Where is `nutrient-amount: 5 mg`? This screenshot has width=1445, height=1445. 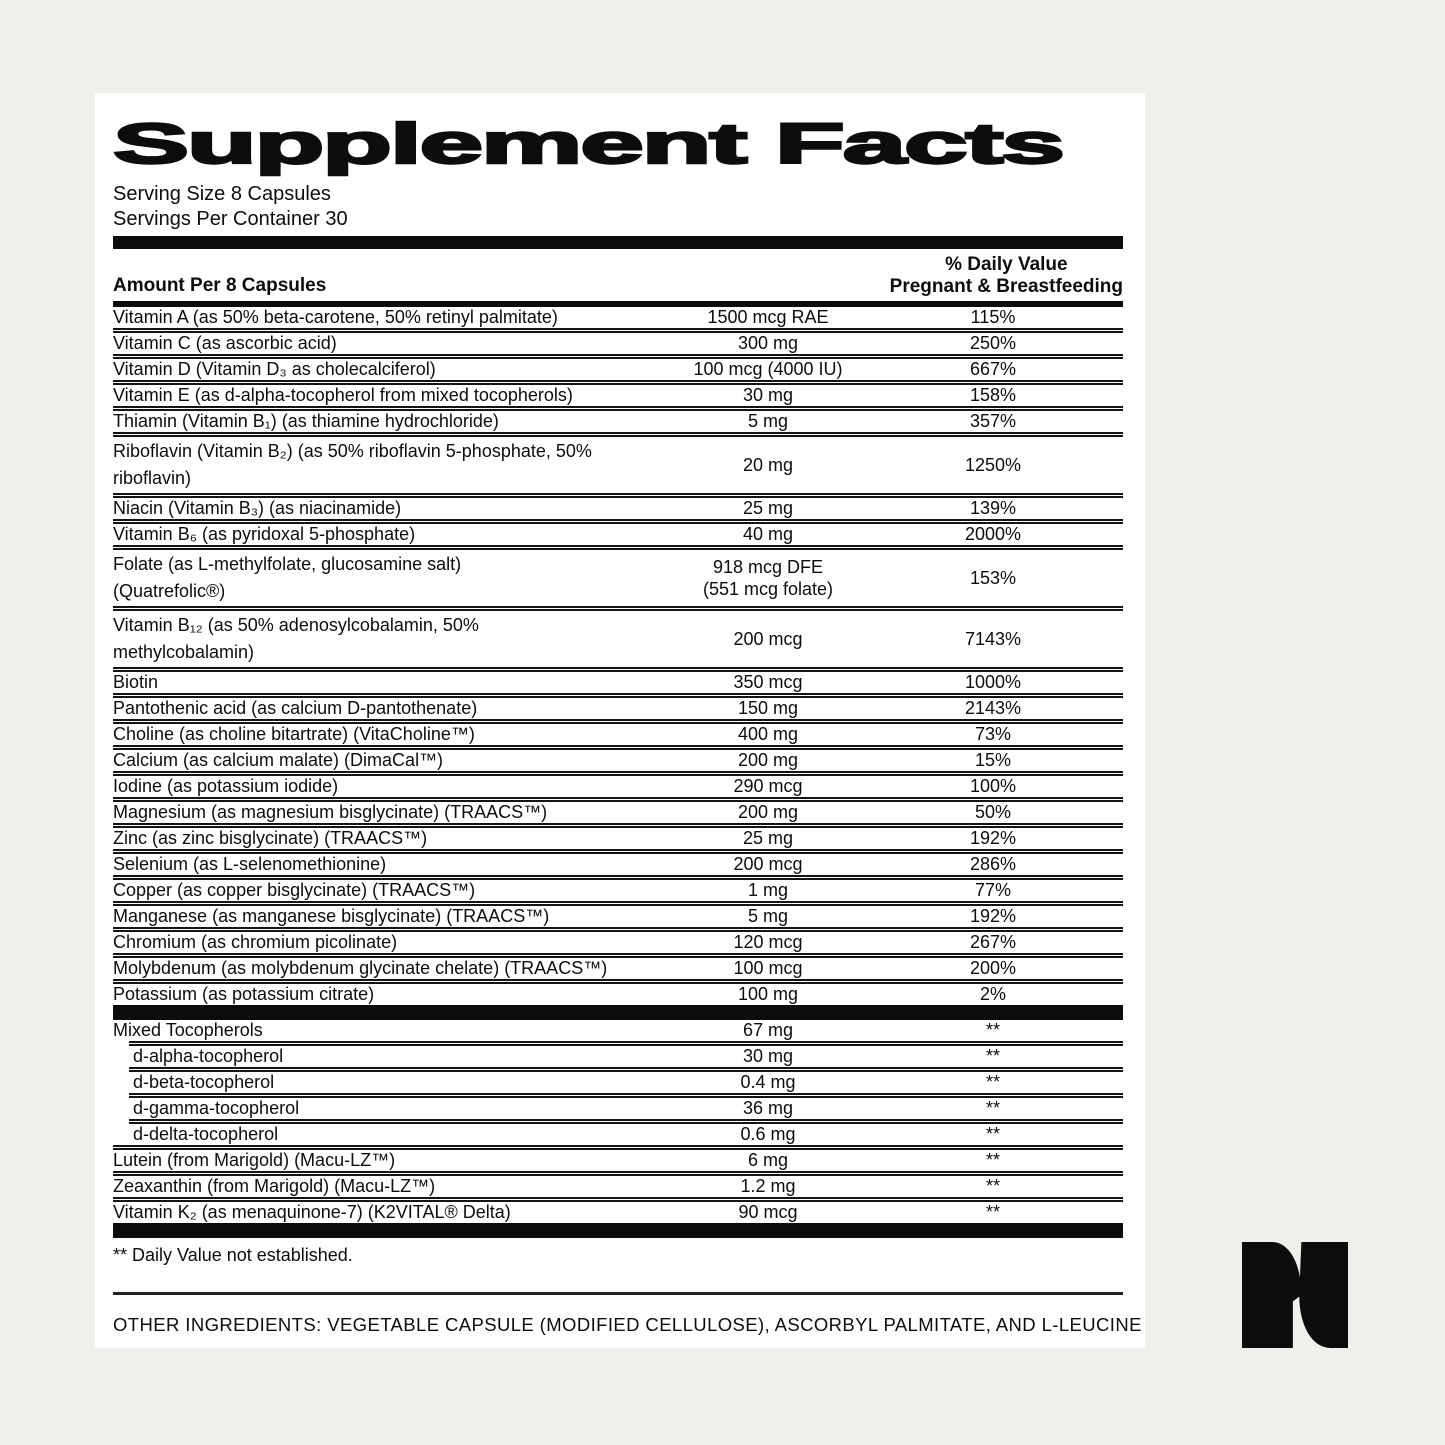 nutrient-amount: 5 mg is located at coordinates (768, 916).